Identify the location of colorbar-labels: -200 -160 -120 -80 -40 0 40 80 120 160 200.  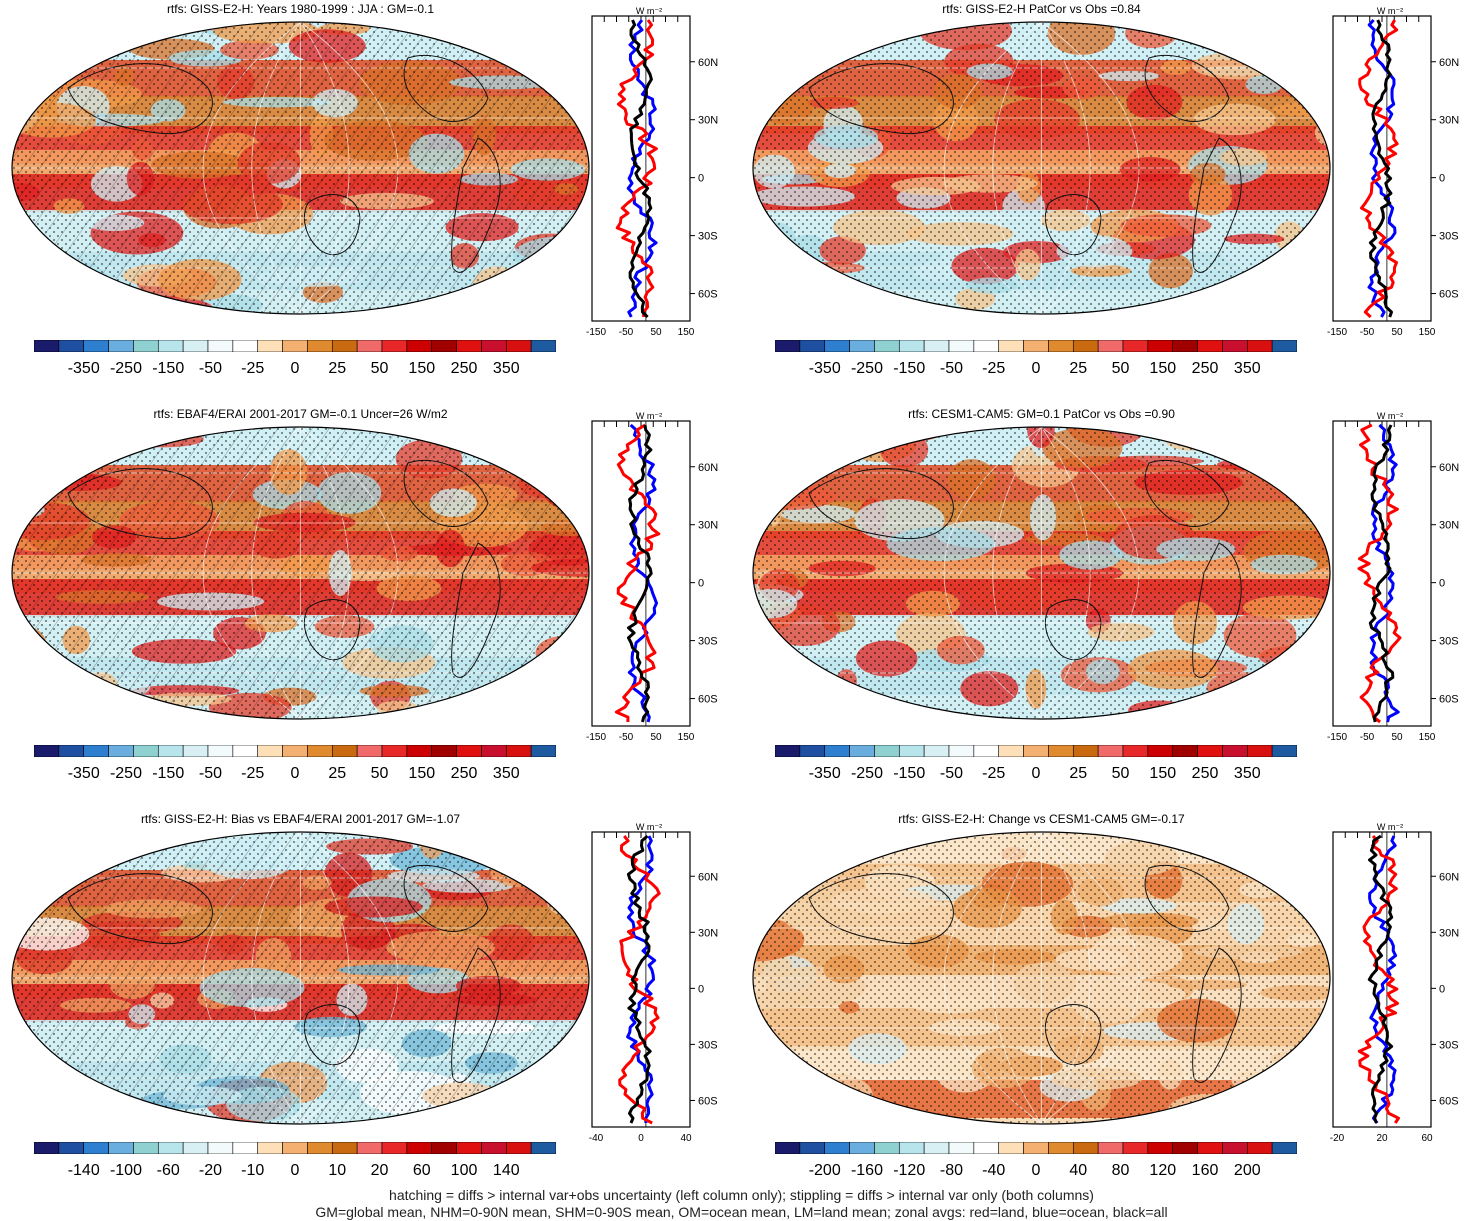
(1036, 1172).